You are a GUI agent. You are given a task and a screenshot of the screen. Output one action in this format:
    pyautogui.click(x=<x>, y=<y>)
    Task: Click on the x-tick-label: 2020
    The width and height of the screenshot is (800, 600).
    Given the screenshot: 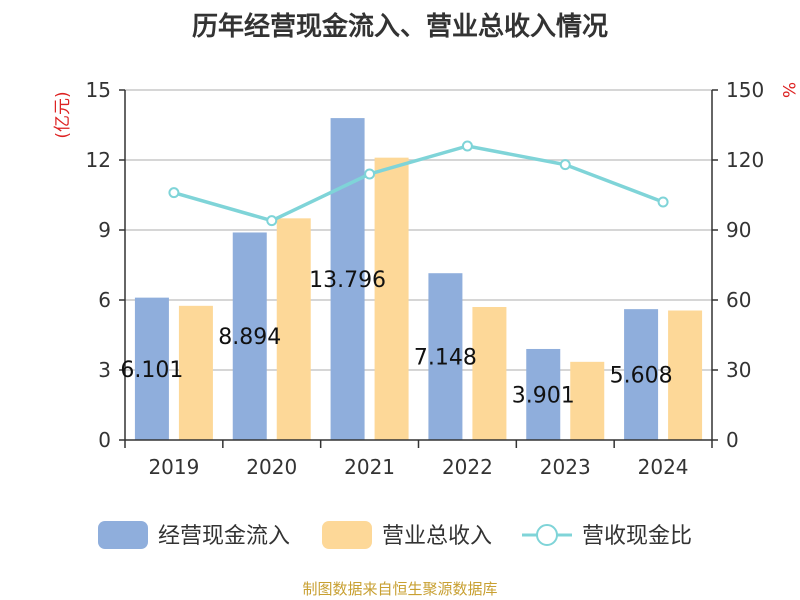 What is the action you would take?
    pyautogui.click(x=271, y=467)
    